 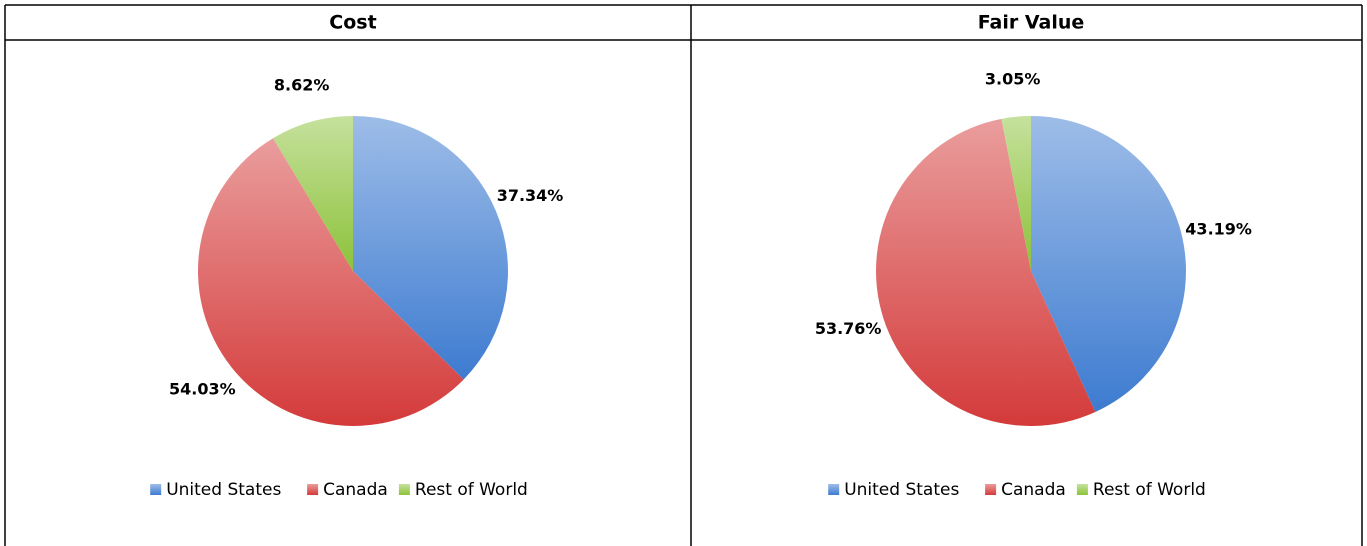 What do you see at coordinates (848, 328) in the screenshot?
I see `data-label: 53.76%` at bounding box center [848, 328].